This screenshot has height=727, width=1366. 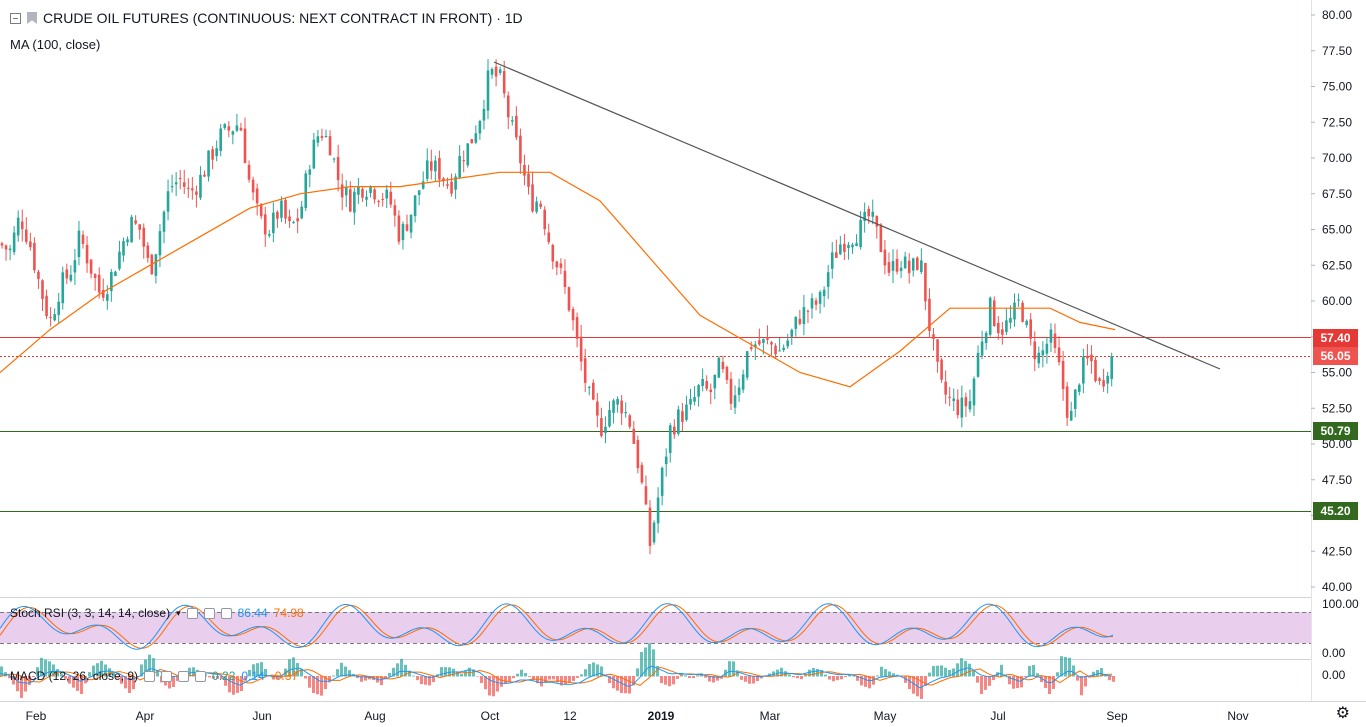 What do you see at coordinates (15, 18) in the screenshot?
I see `collapse-icon` at bounding box center [15, 18].